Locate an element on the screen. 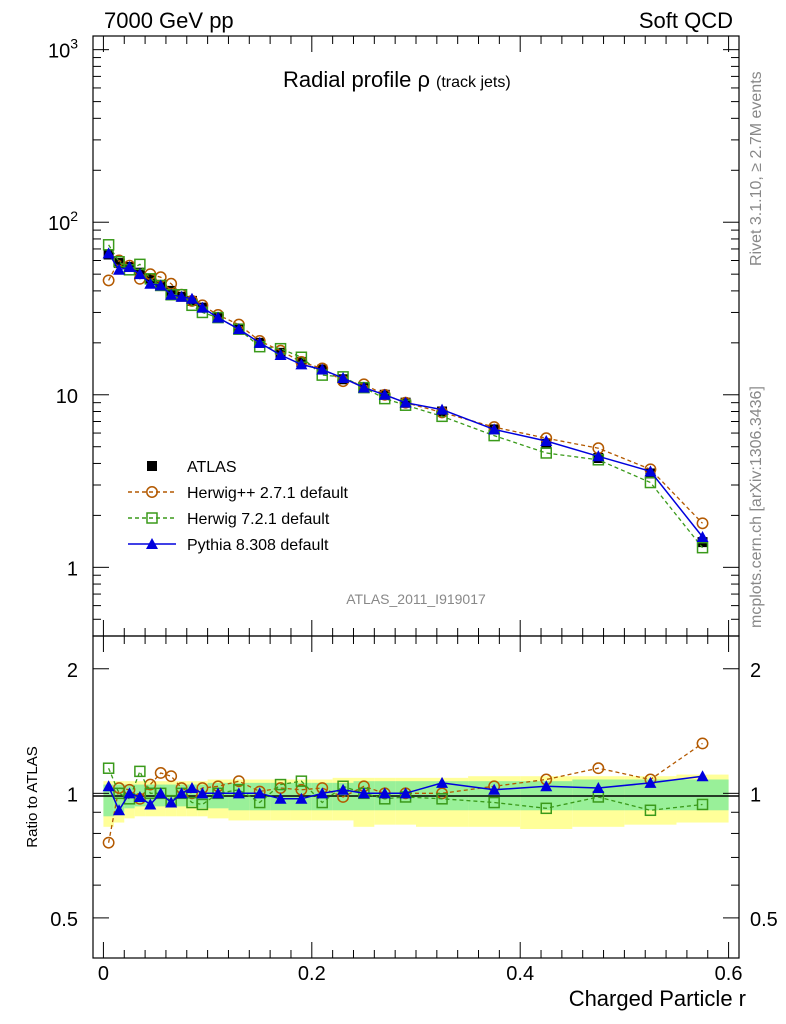  ratio-y-tick-label-right: 1 is located at coordinates (755, 795).